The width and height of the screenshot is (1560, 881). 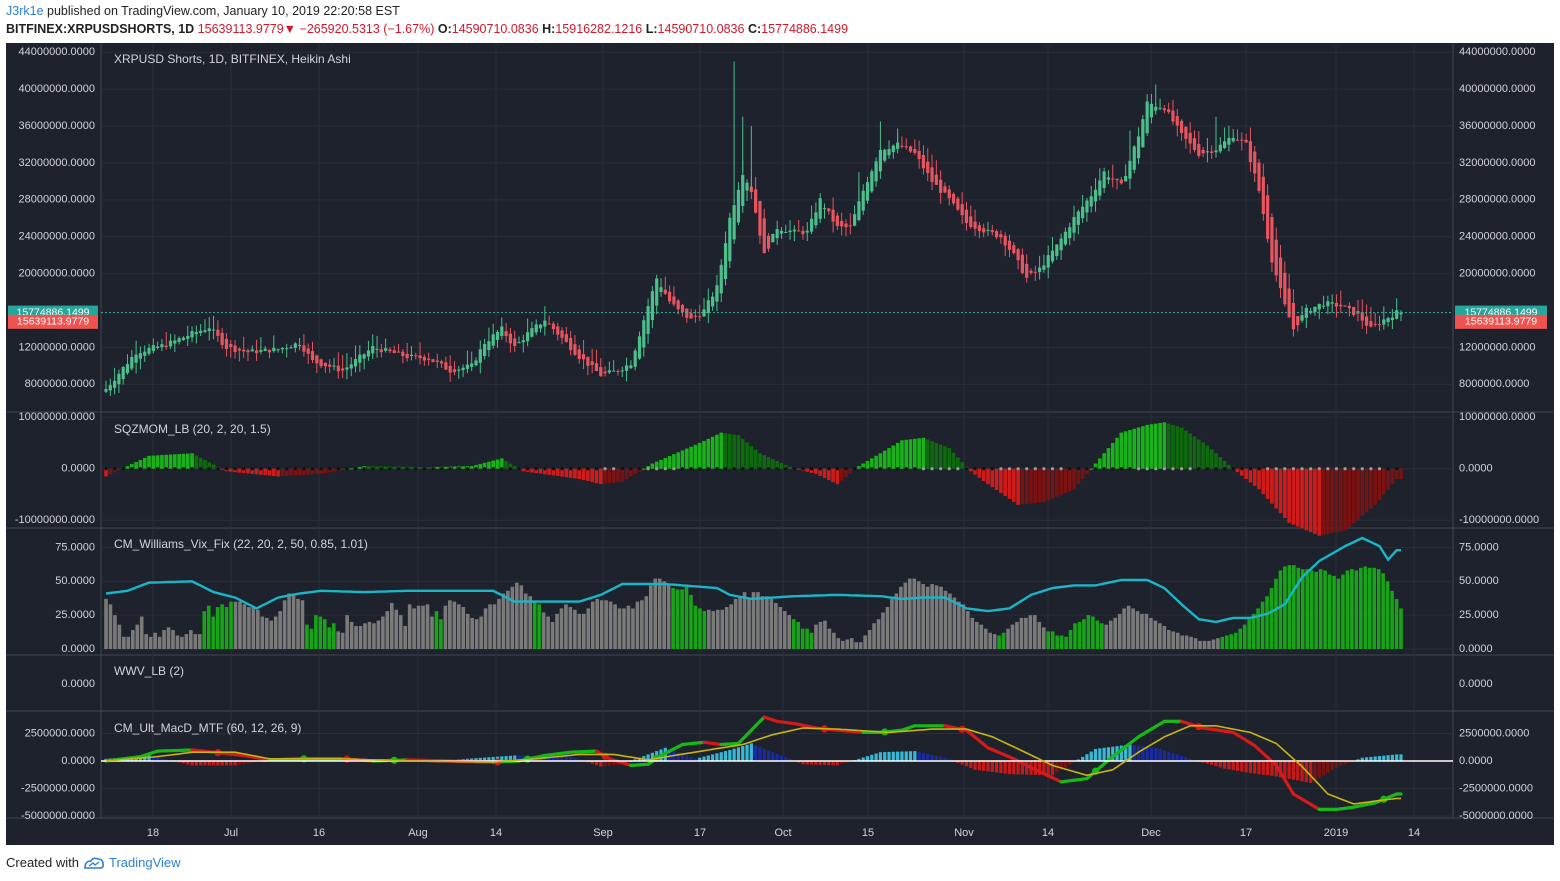 I want to click on open-value: 14590710.0836, so click(x=495, y=29).